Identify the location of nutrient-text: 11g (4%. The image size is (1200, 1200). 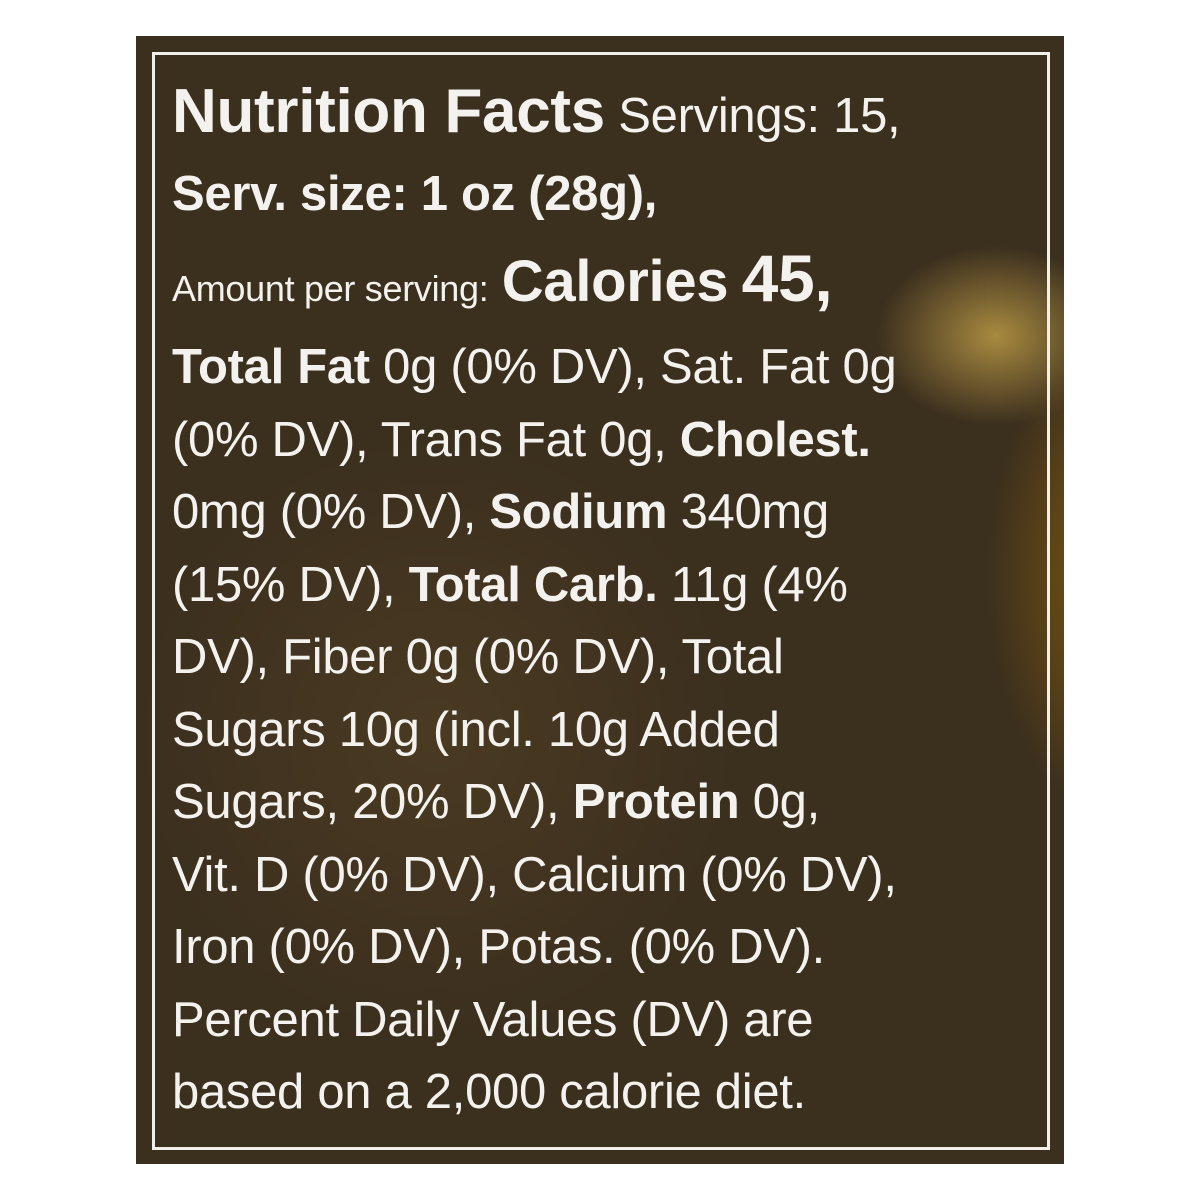
(752, 584).